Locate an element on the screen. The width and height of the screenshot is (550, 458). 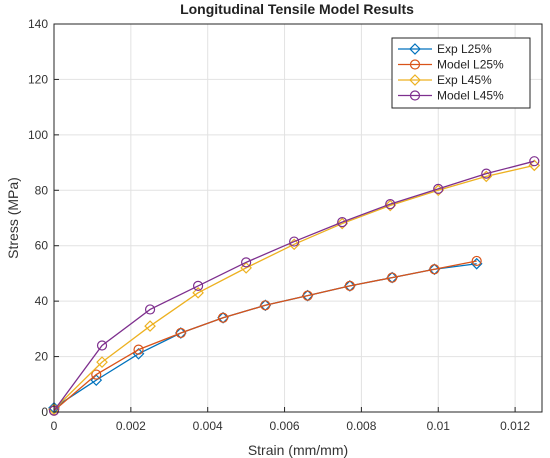
y-axis-label: Stress (MPa) is located at coordinates (13, 218).